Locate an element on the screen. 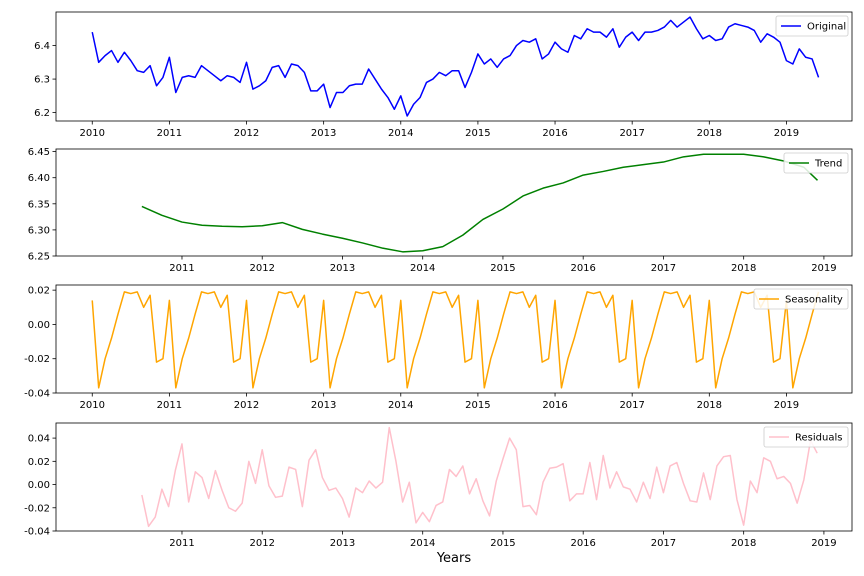  y-tick-label: 0.04 is located at coordinates (39, 439).